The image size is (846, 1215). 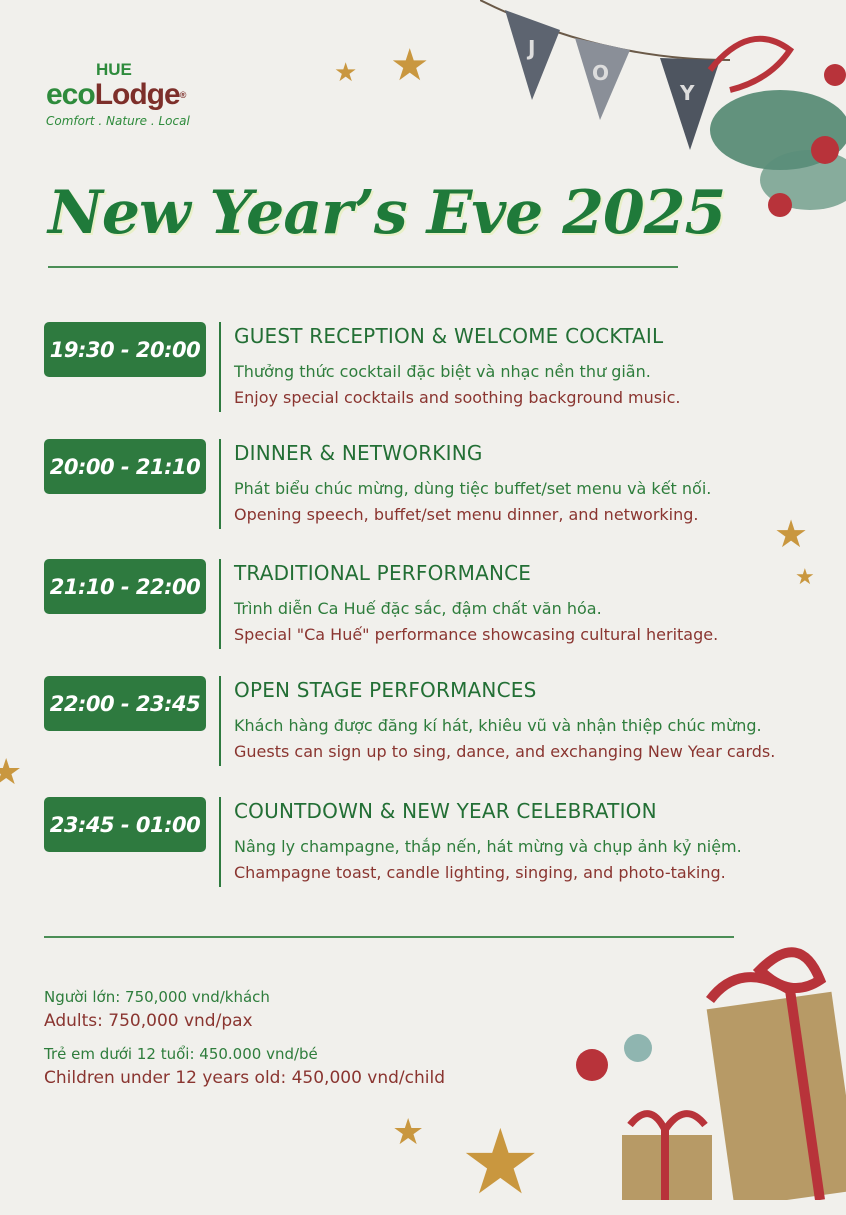 I want to click on time-badge: 22:00 - 23:45, so click(x=125, y=703).